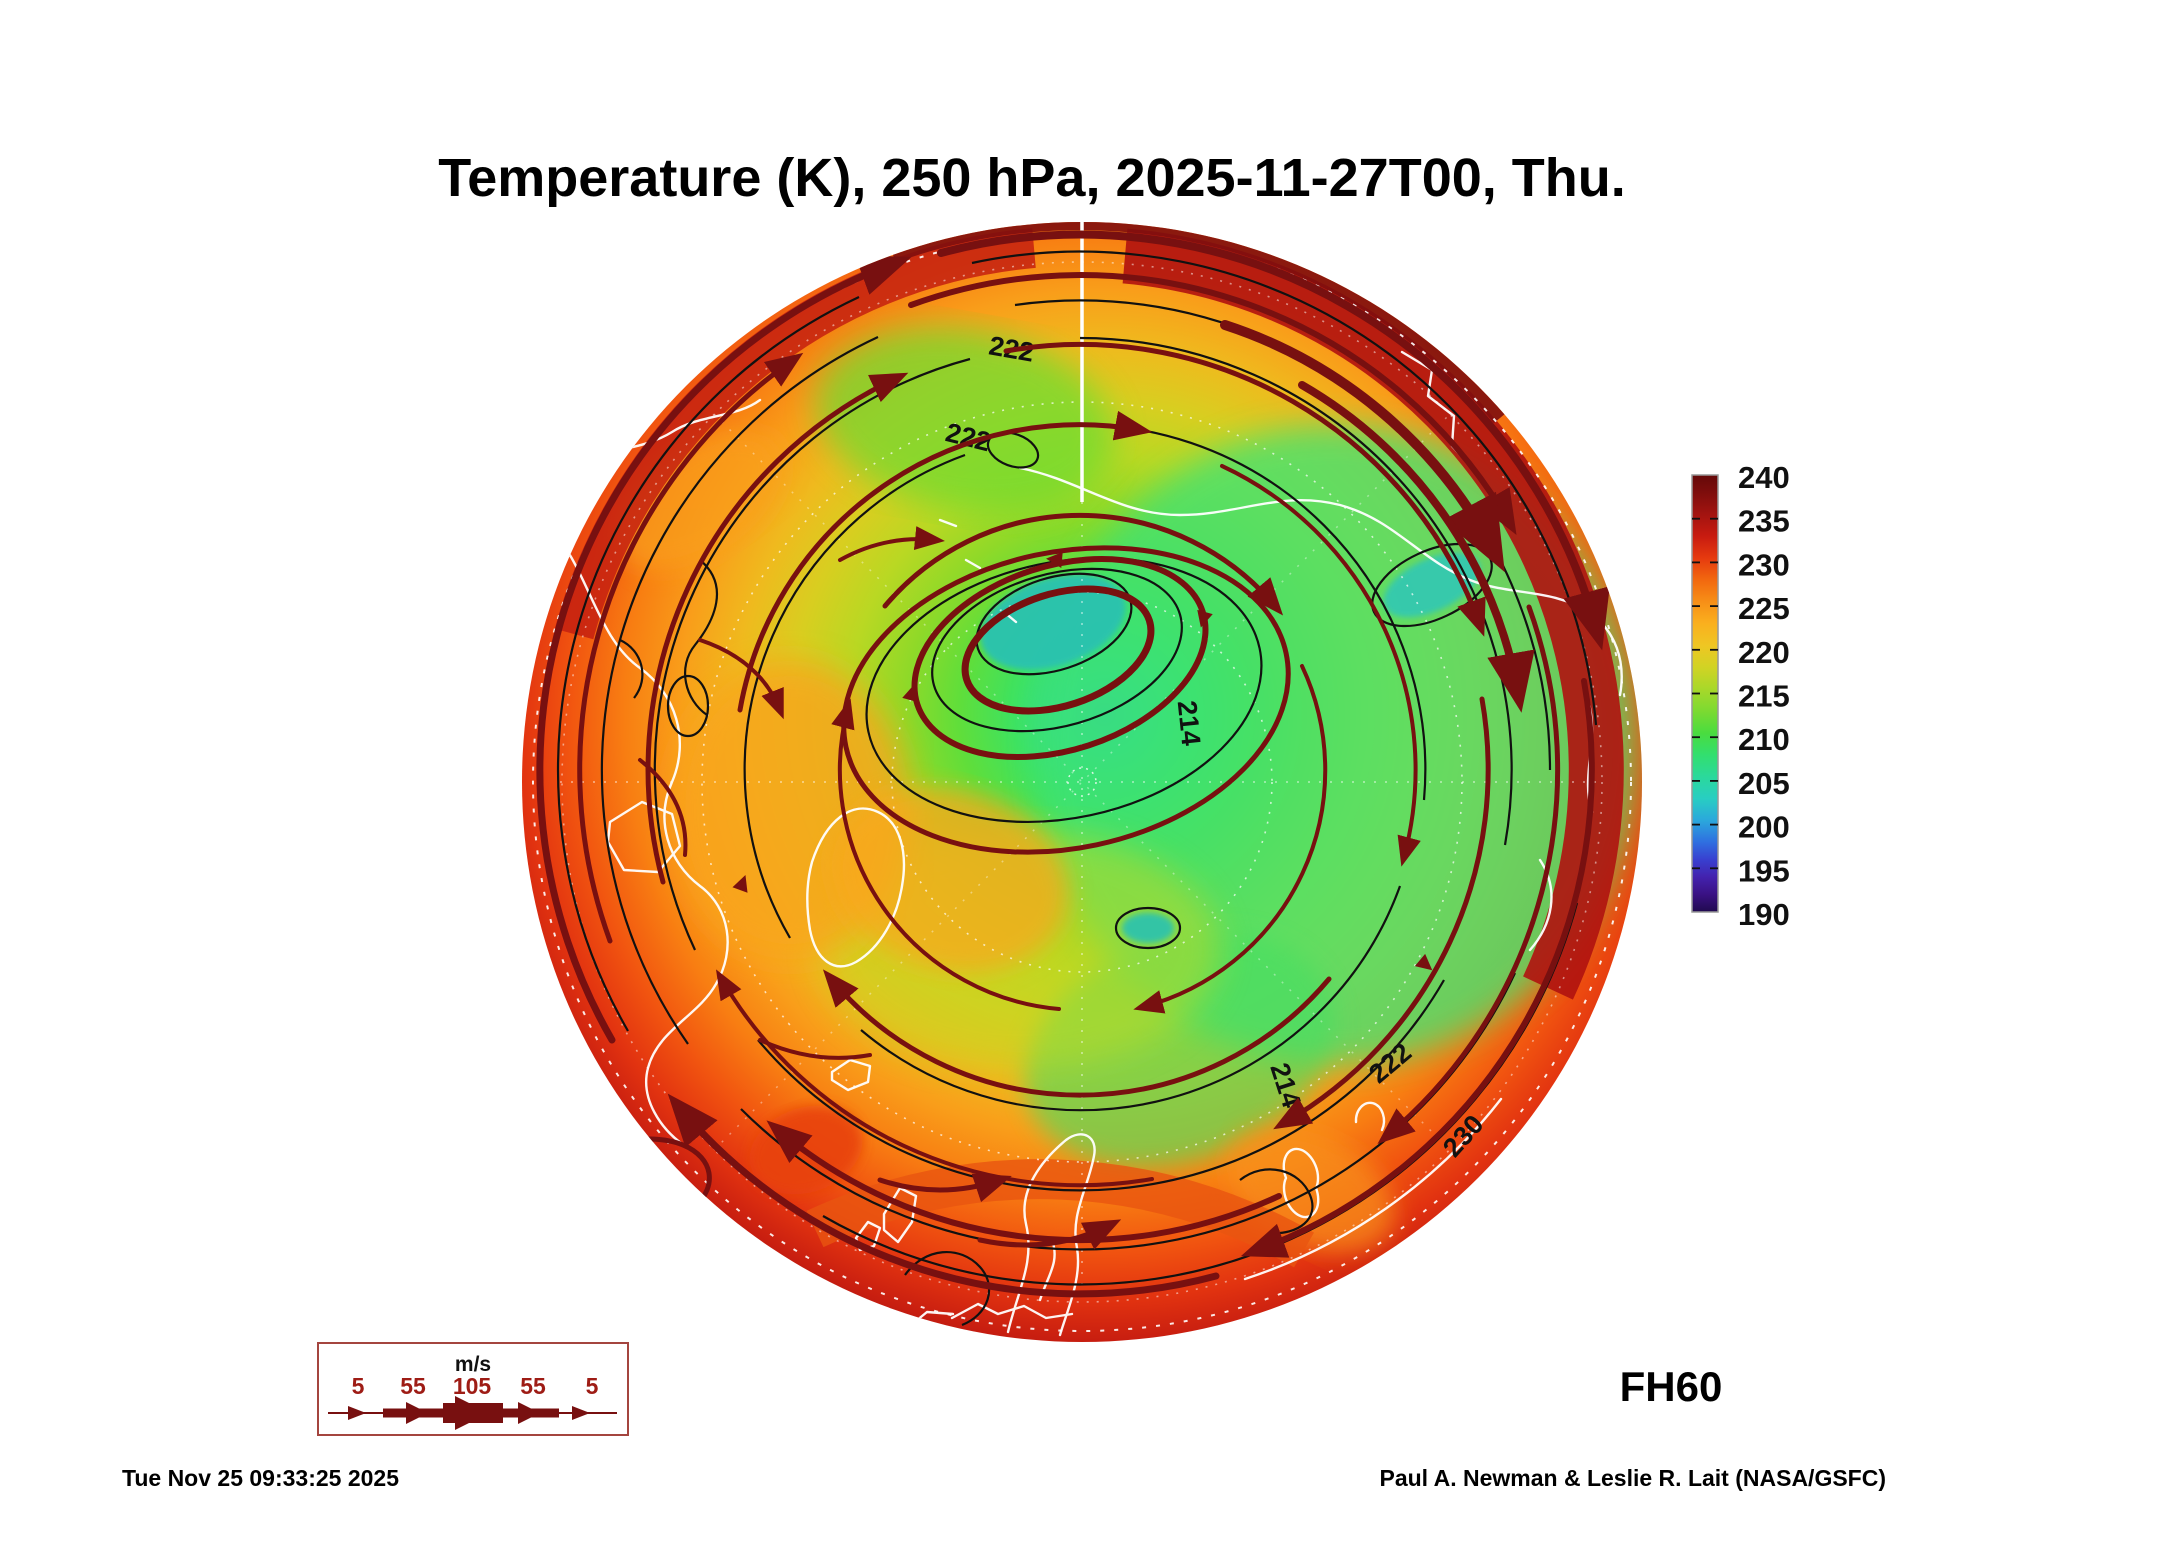  I want to click on wind-speed-label: 105, so click(472, 1386).